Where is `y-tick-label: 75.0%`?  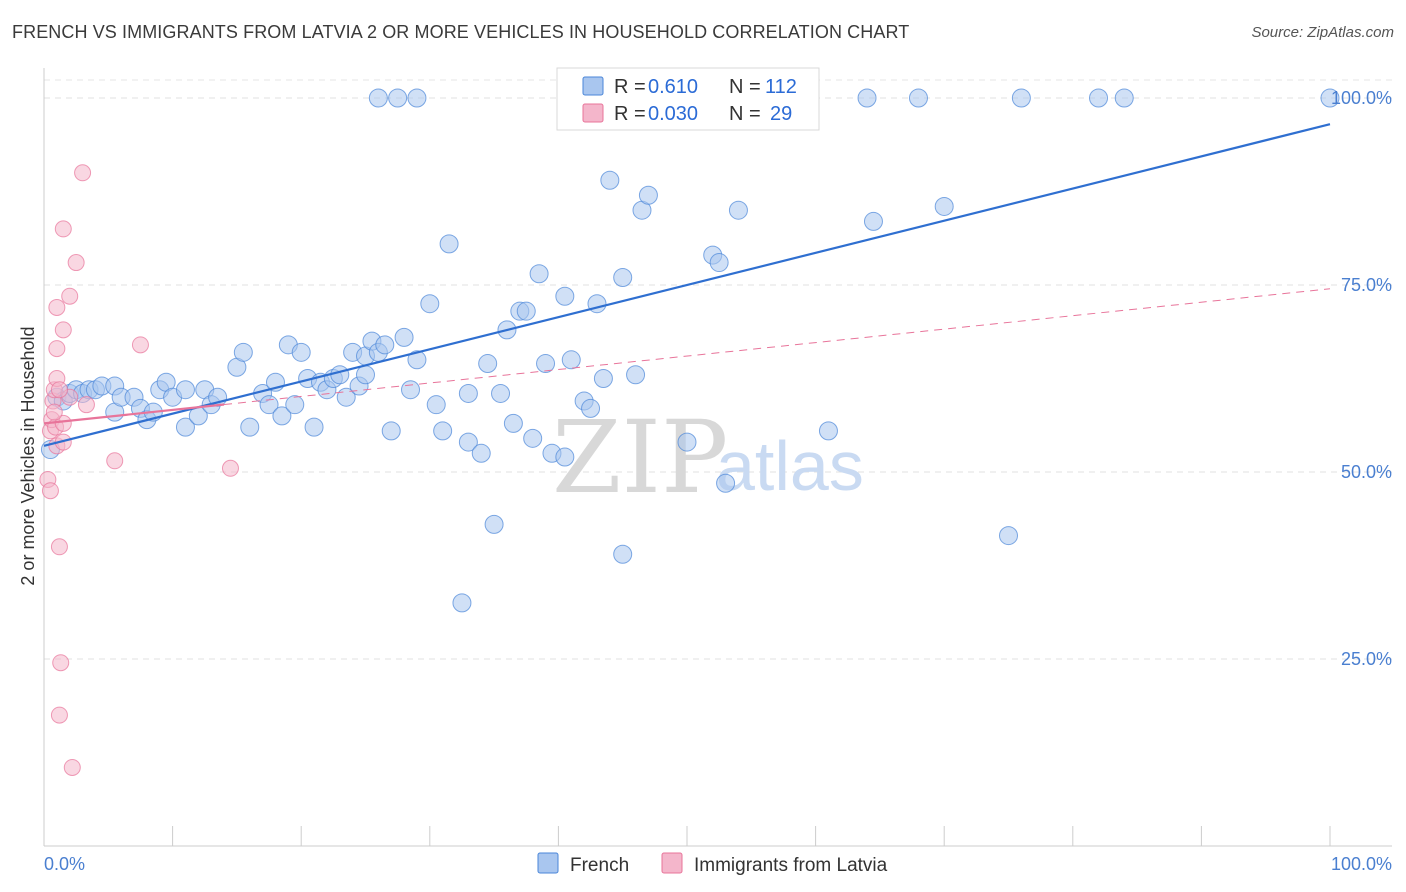
y-tick-label: 75.0% is located at coordinates (1366, 285).